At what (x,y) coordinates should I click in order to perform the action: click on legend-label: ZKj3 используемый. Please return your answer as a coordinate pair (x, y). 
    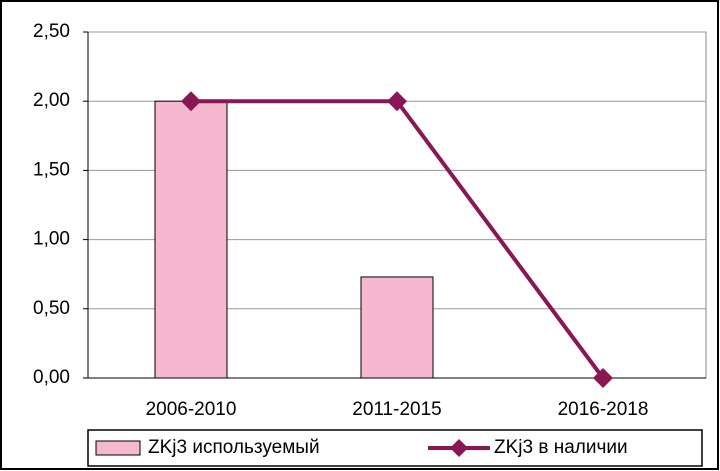
    Looking at the image, I should click on (234, 447).